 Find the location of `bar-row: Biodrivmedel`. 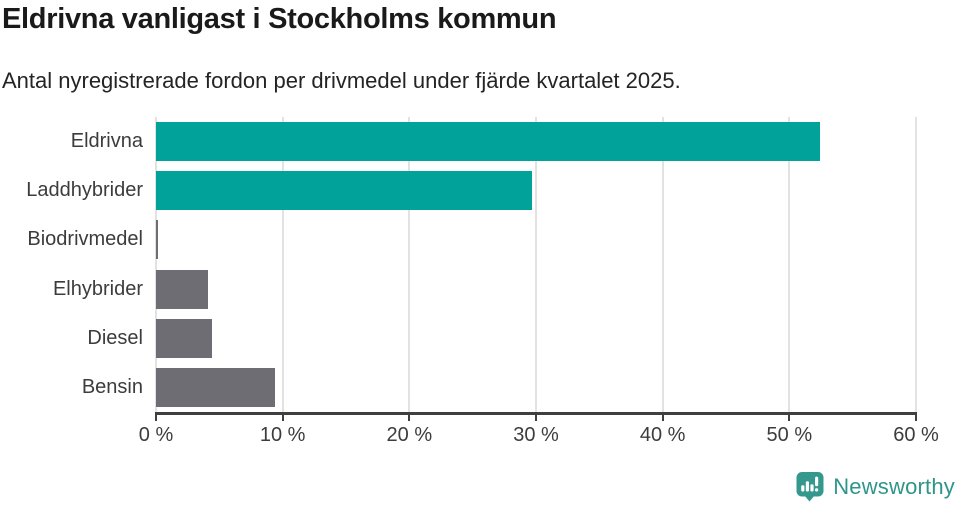

bar-row: Biodrivmedel is located at coordinates (458, 239).